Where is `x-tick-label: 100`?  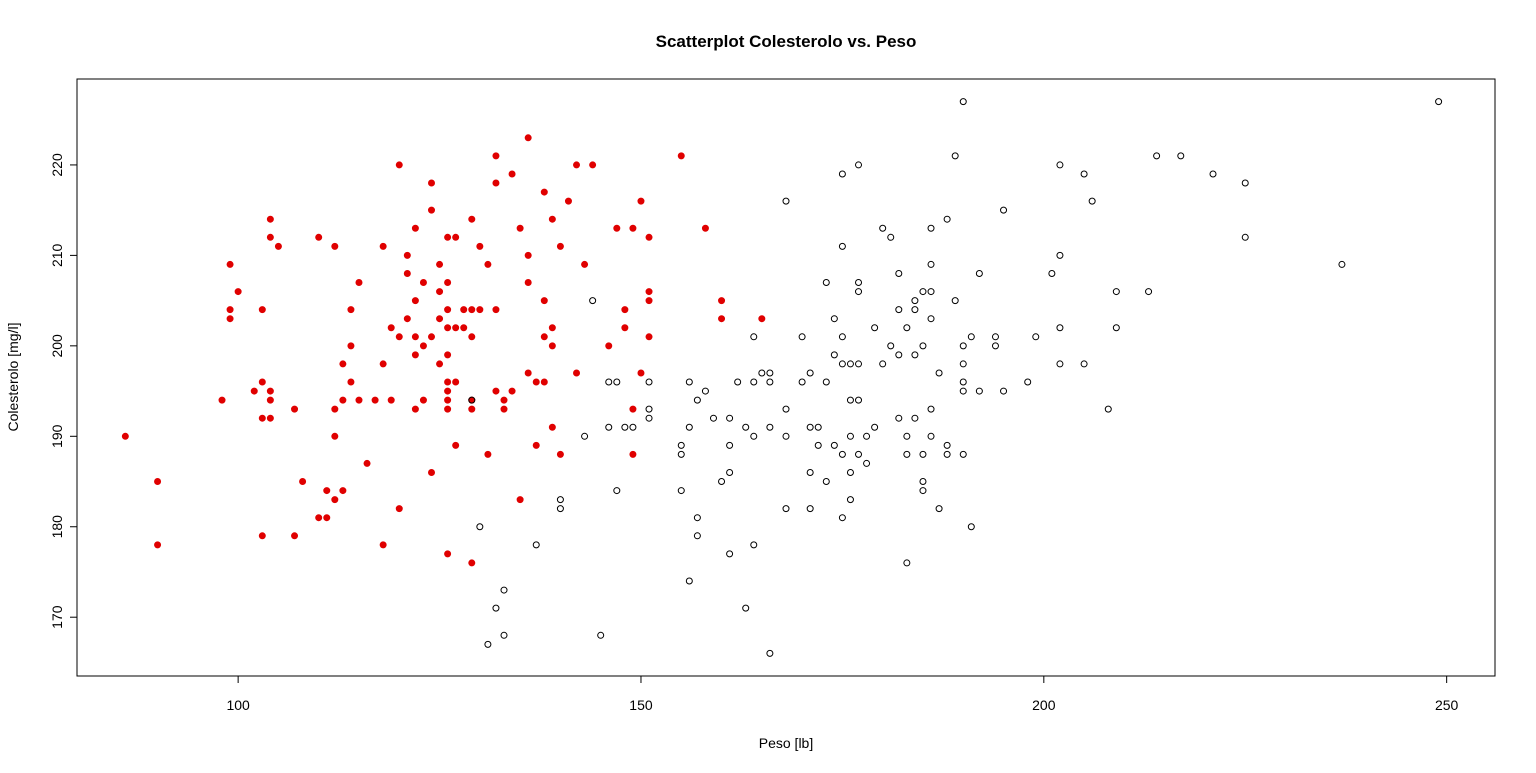
x-tick-label: 100 is located at coordinates (238, 705).